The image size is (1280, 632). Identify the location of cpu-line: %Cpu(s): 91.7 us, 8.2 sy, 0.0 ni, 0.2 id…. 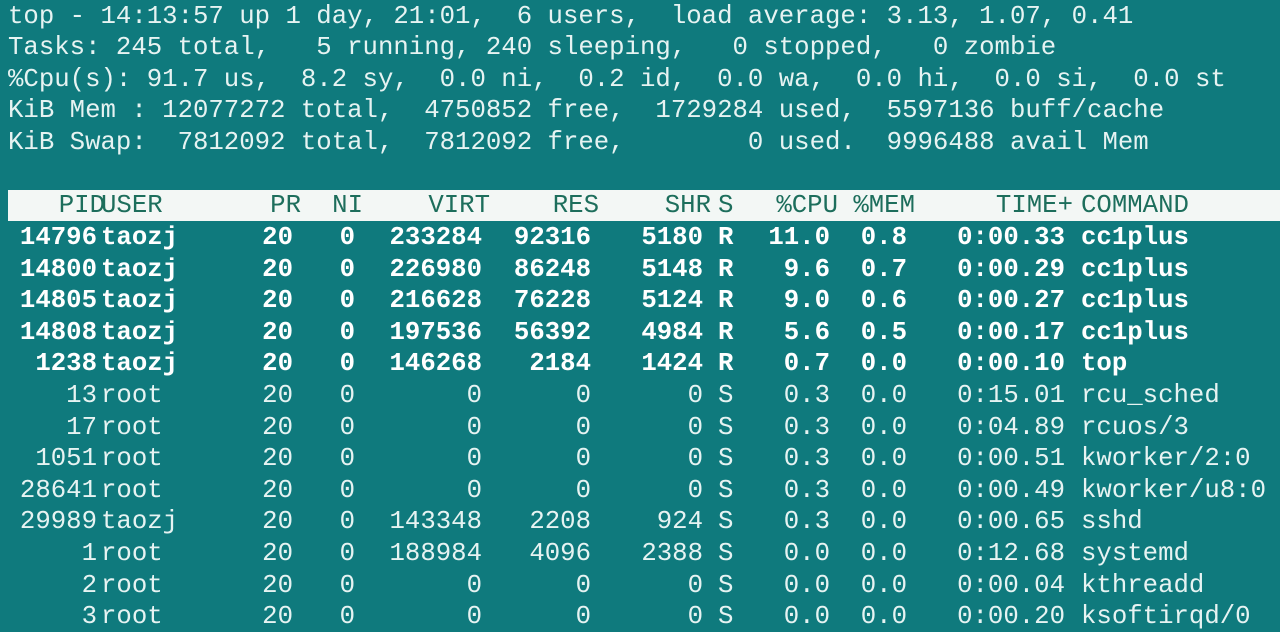
(617, 79).